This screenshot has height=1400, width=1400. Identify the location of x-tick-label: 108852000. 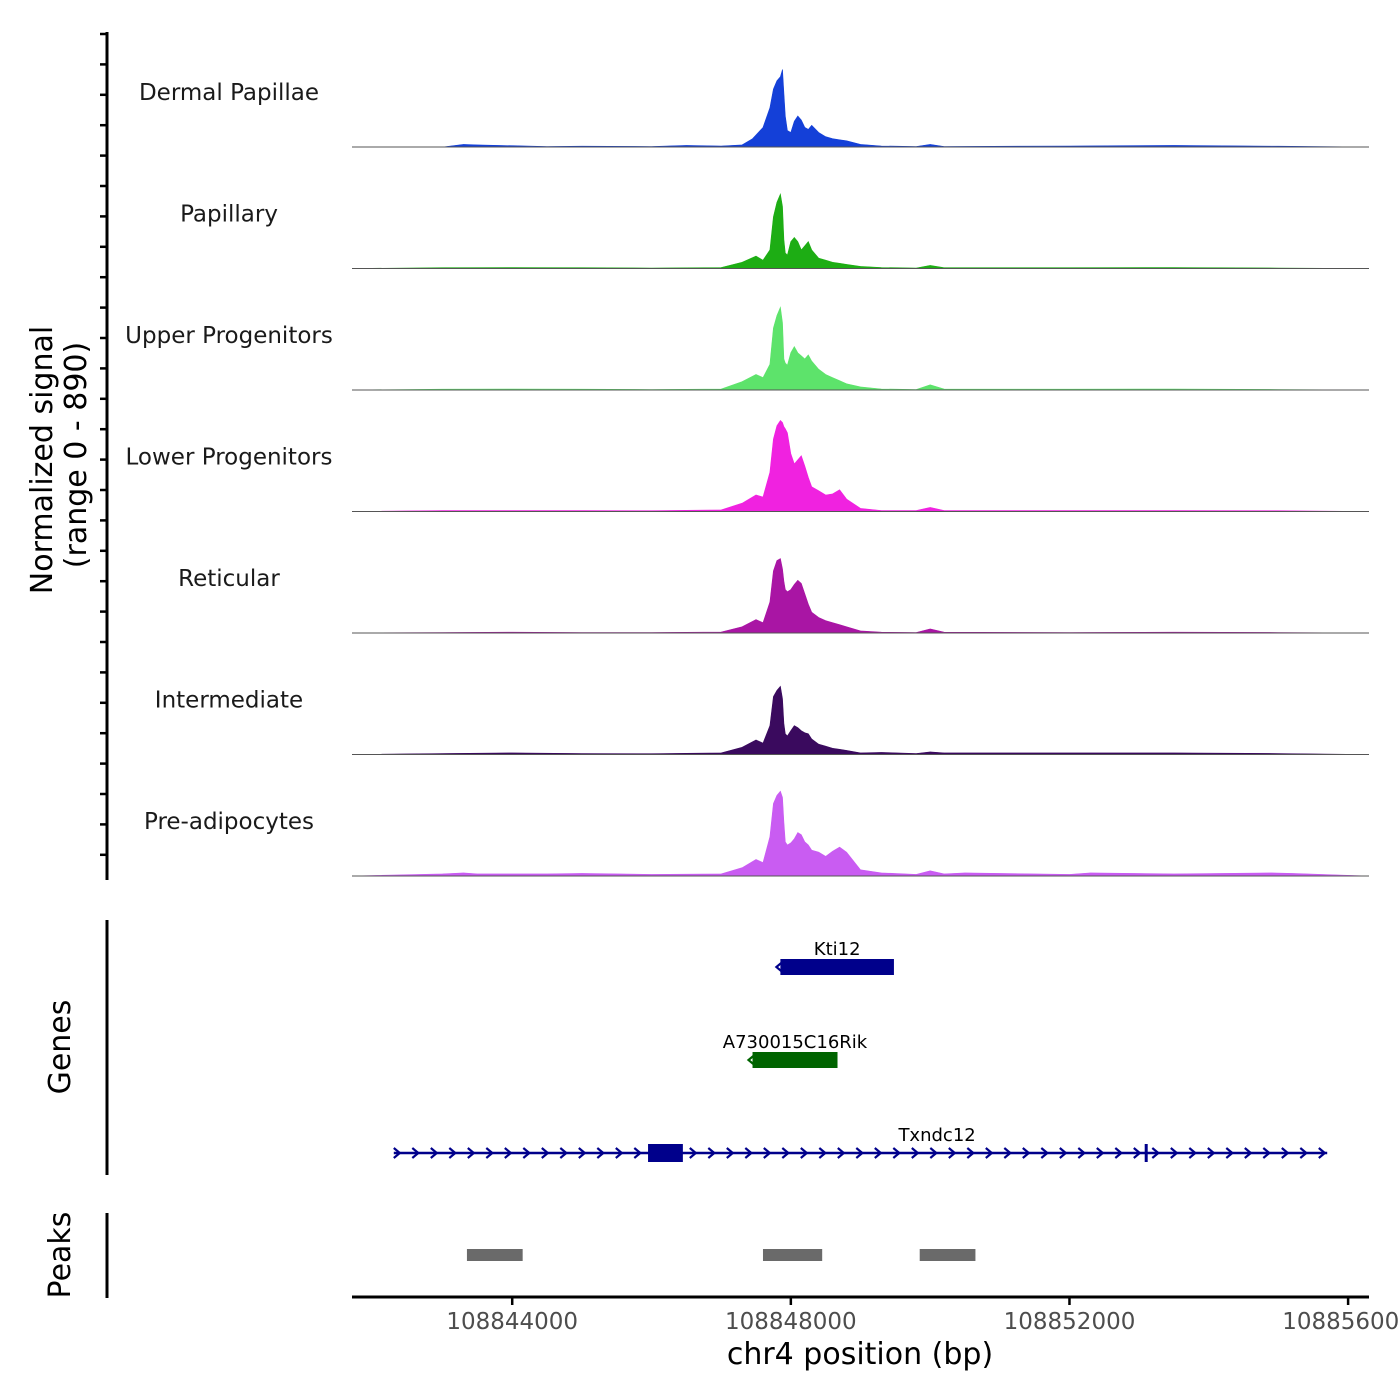
(1070, 1322).